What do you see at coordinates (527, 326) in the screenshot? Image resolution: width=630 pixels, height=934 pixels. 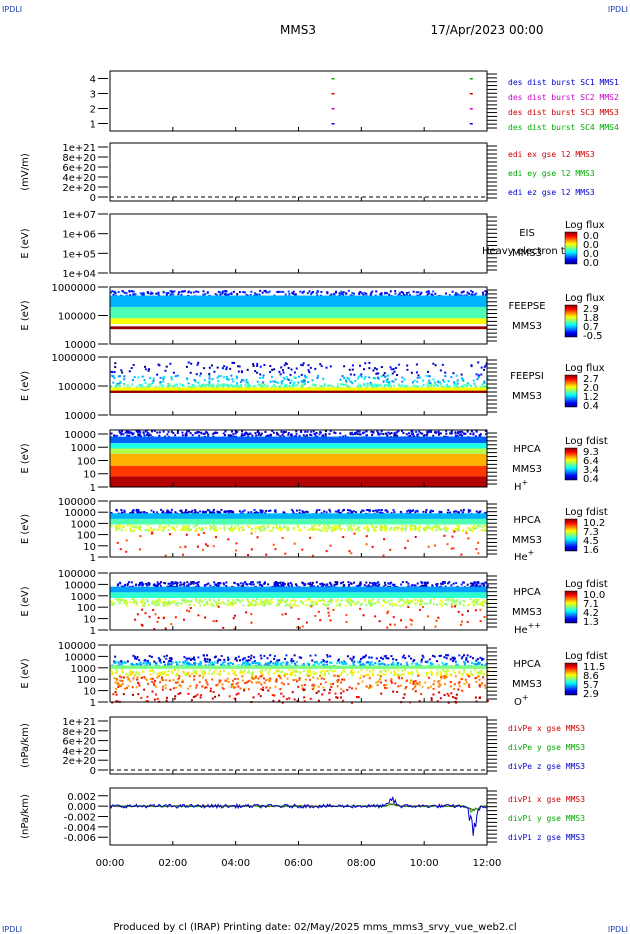 I see `spacecraft-label: MMS3` at bounding box center [527, 326].